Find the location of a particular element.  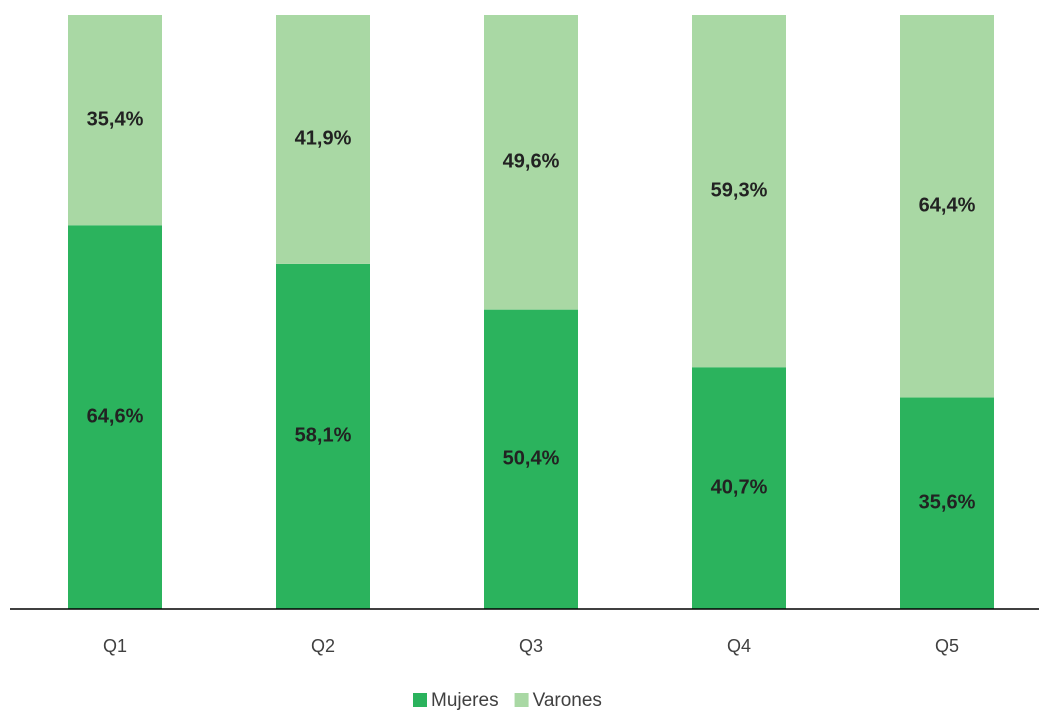

value-label: 50,4% is located at coordinates (531, 459).